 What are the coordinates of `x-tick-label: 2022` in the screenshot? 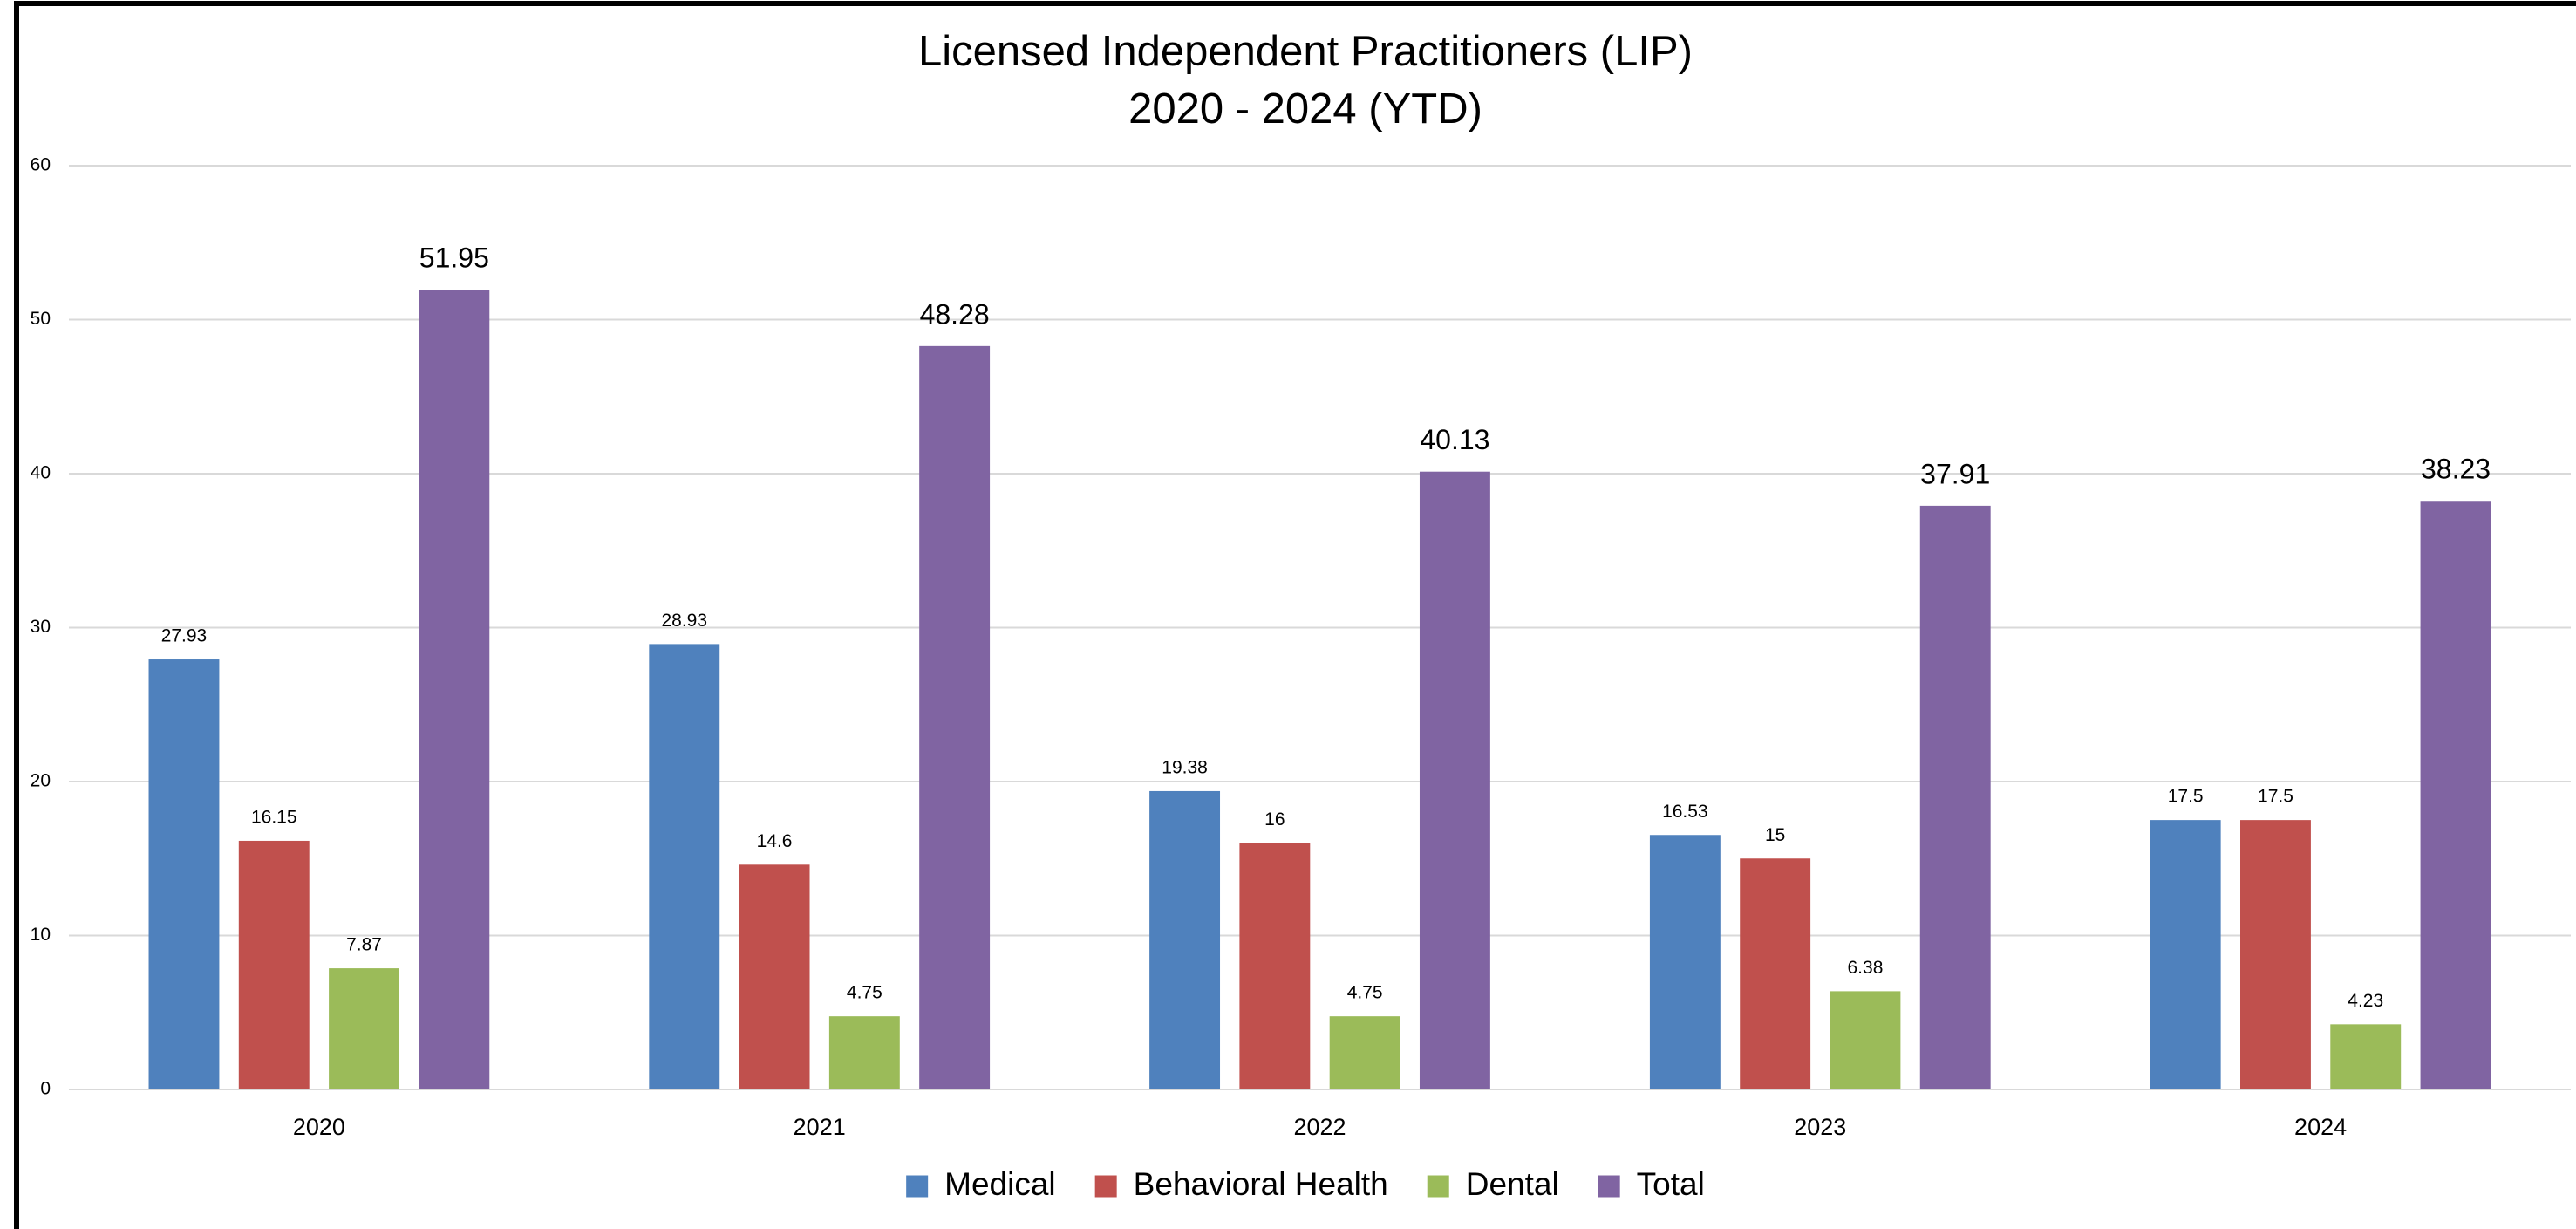 It's located at (1319, 1127).